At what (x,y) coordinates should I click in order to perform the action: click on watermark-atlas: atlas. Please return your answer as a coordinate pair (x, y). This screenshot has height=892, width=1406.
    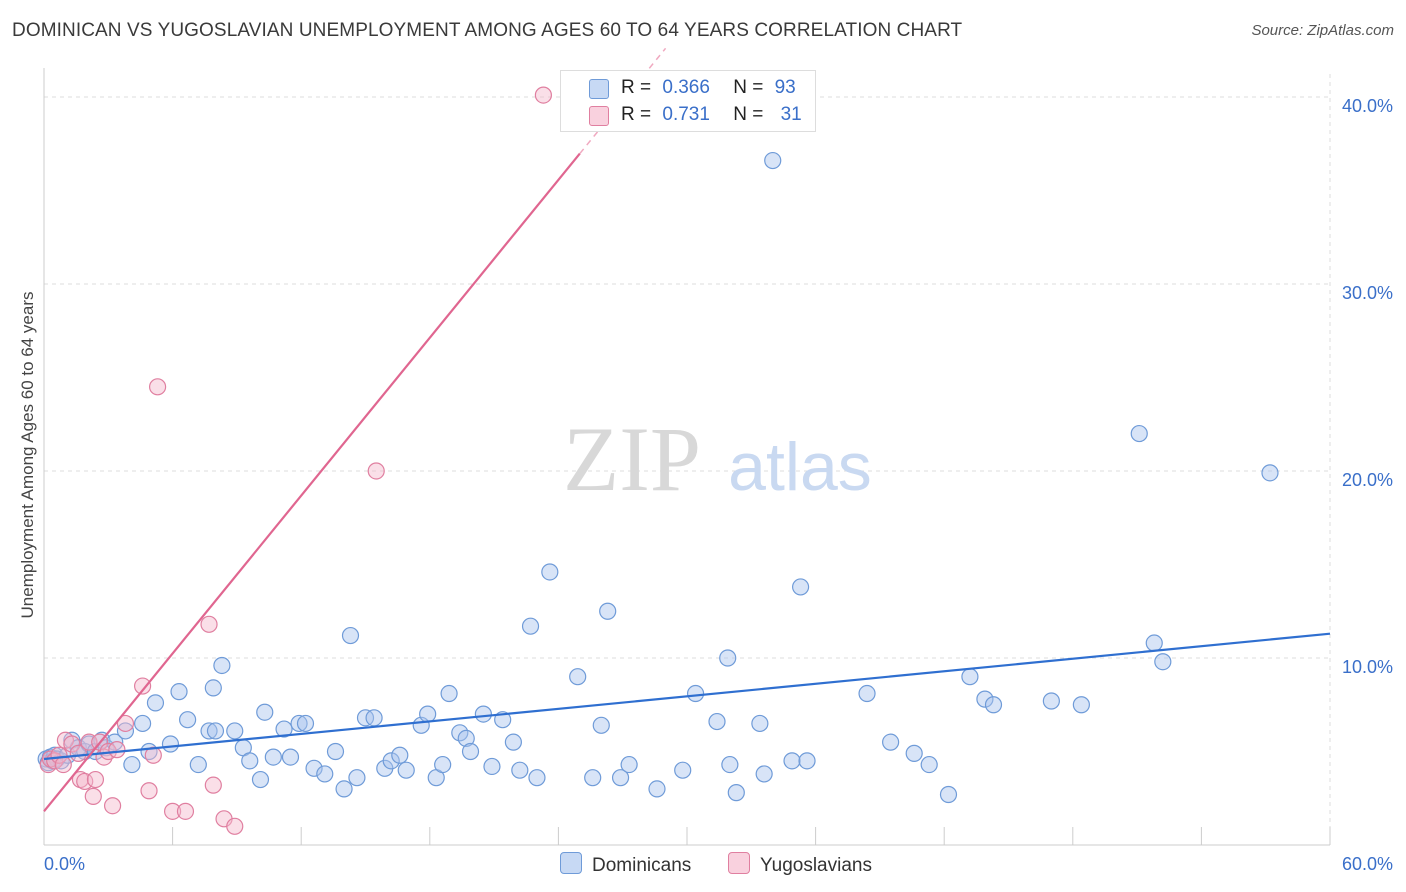
    Looking at the image, I should click on (800, 467).